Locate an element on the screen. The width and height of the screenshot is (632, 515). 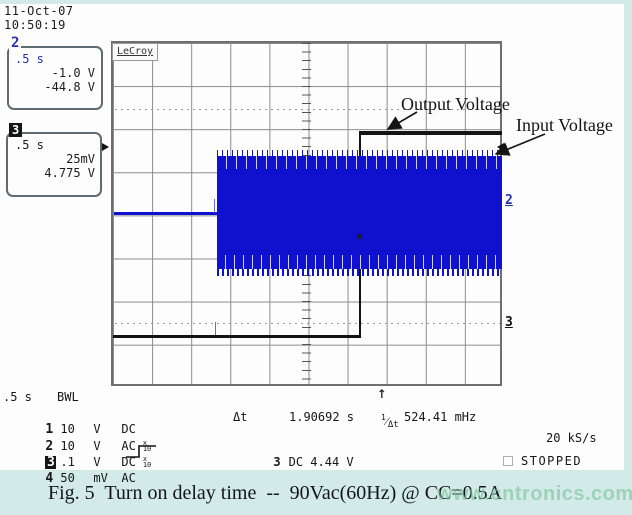
channel3-value1: 25mV is located at coordinates (80, 159).